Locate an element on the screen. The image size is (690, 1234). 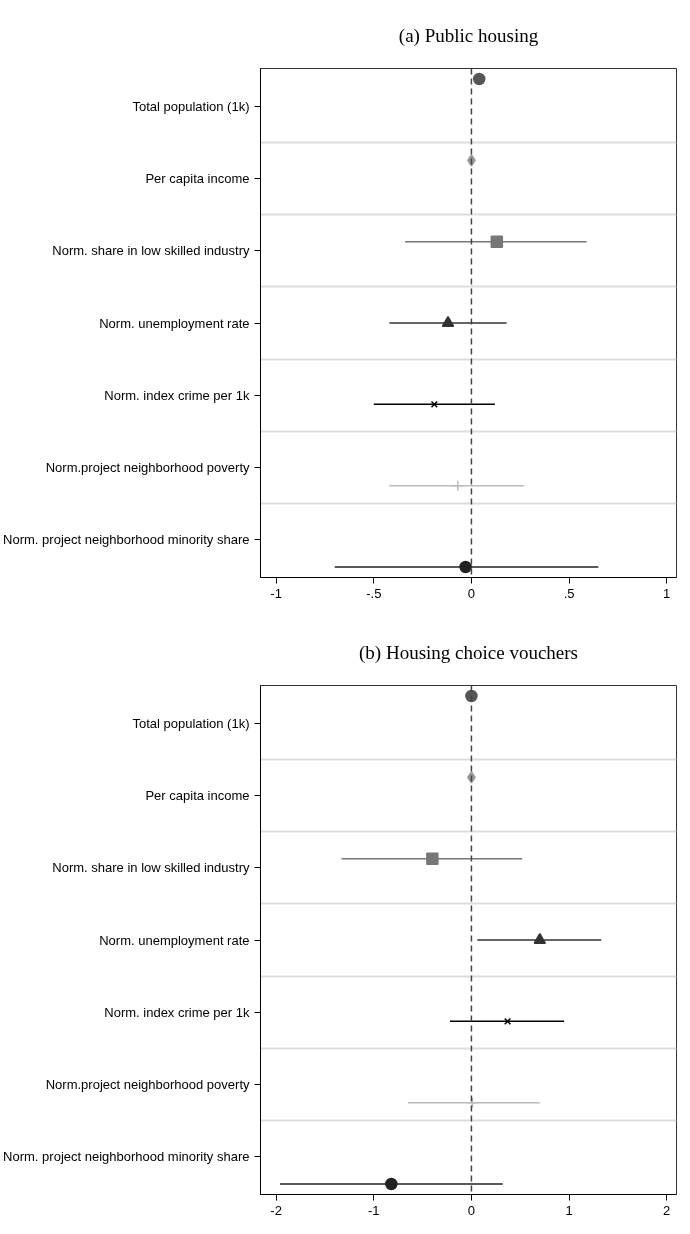
chart-title: (a) Public housing is located at coordinates (468, 36).